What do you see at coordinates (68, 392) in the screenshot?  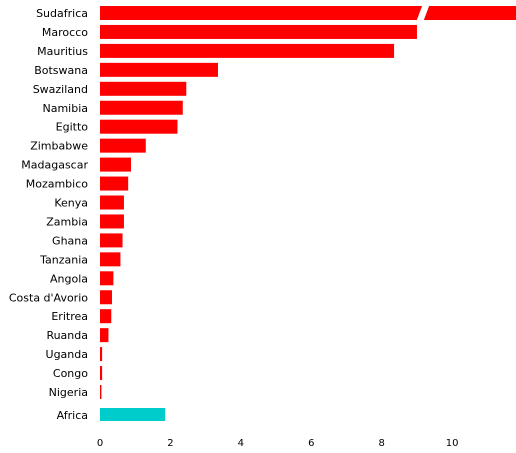 I see `category-label: Nigeria` at bounding box center [68, 392].